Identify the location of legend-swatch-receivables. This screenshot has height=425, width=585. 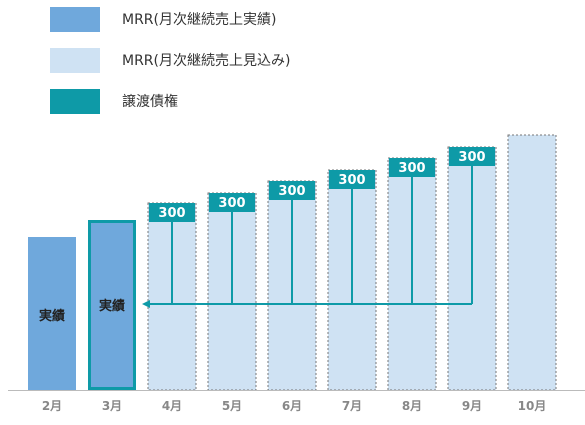
(75, 101).